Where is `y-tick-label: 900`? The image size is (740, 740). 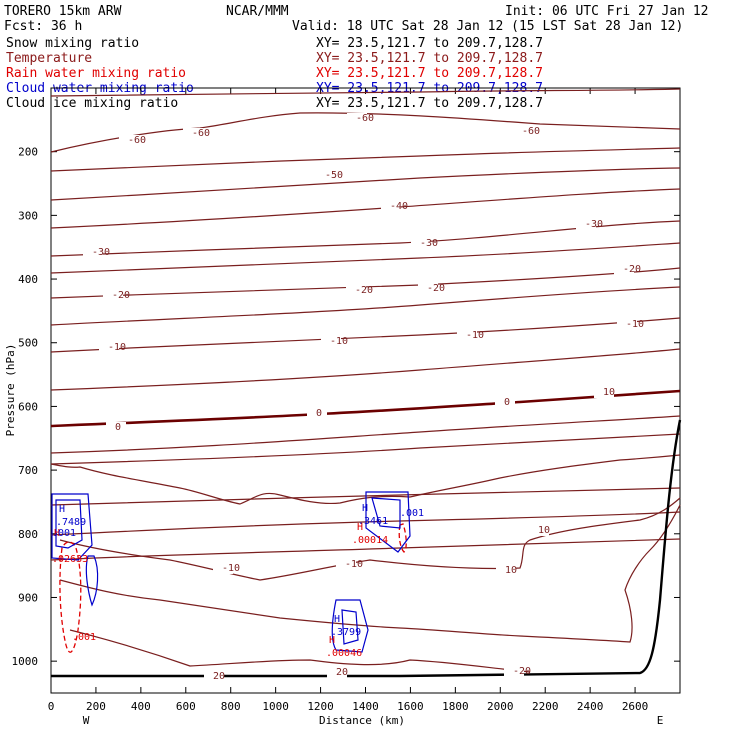 y-tick-label: 900 is located at coordinates (28, 597).